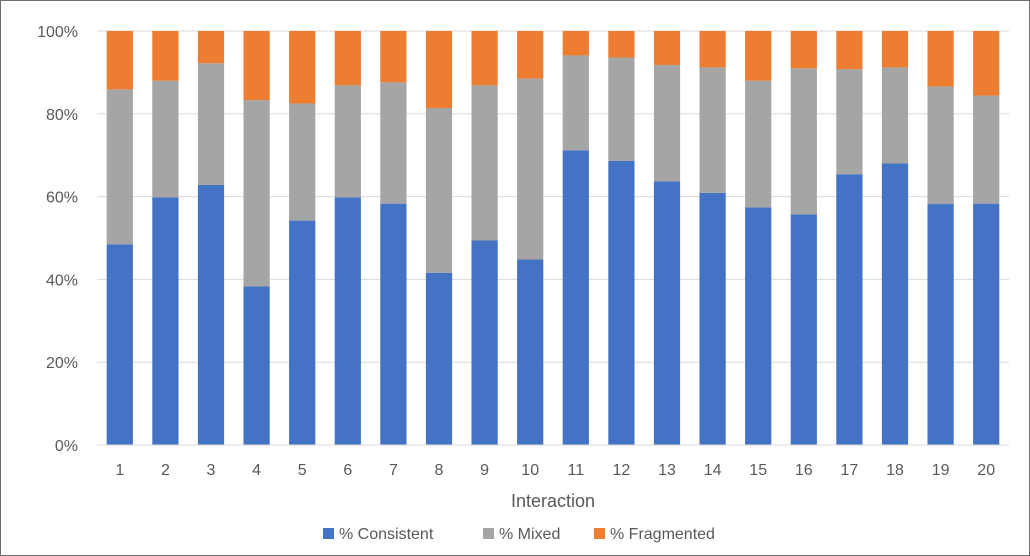 Image resolution: width=1030 pixels, height=556 pixels. What do you see at coordinates (986, 470) in the screenshot?
I see `x-tick-label: 20` at bounding box center [986, 470].